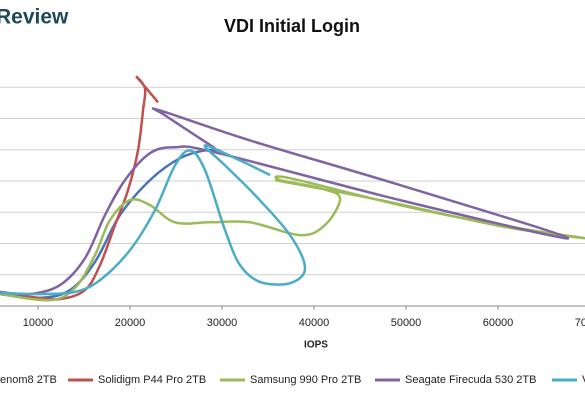 This screenshot has height=401, width=585. Describe the element at coordinates (38, 323) in the screenshot. I see `x-tick-label: 10000` at that location.